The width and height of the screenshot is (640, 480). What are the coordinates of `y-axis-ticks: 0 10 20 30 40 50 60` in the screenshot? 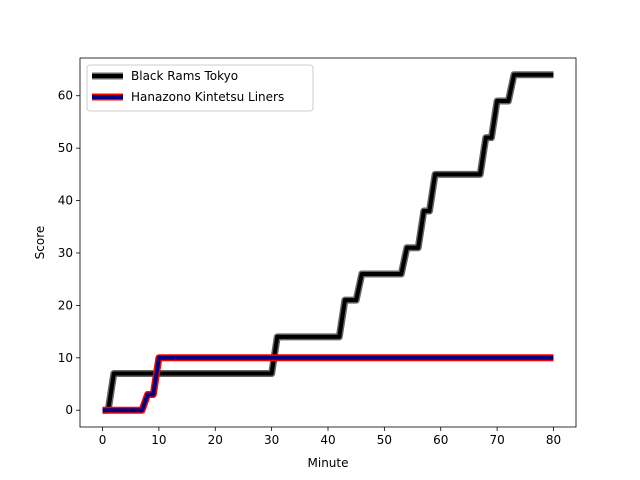 It's located at (69, 253).